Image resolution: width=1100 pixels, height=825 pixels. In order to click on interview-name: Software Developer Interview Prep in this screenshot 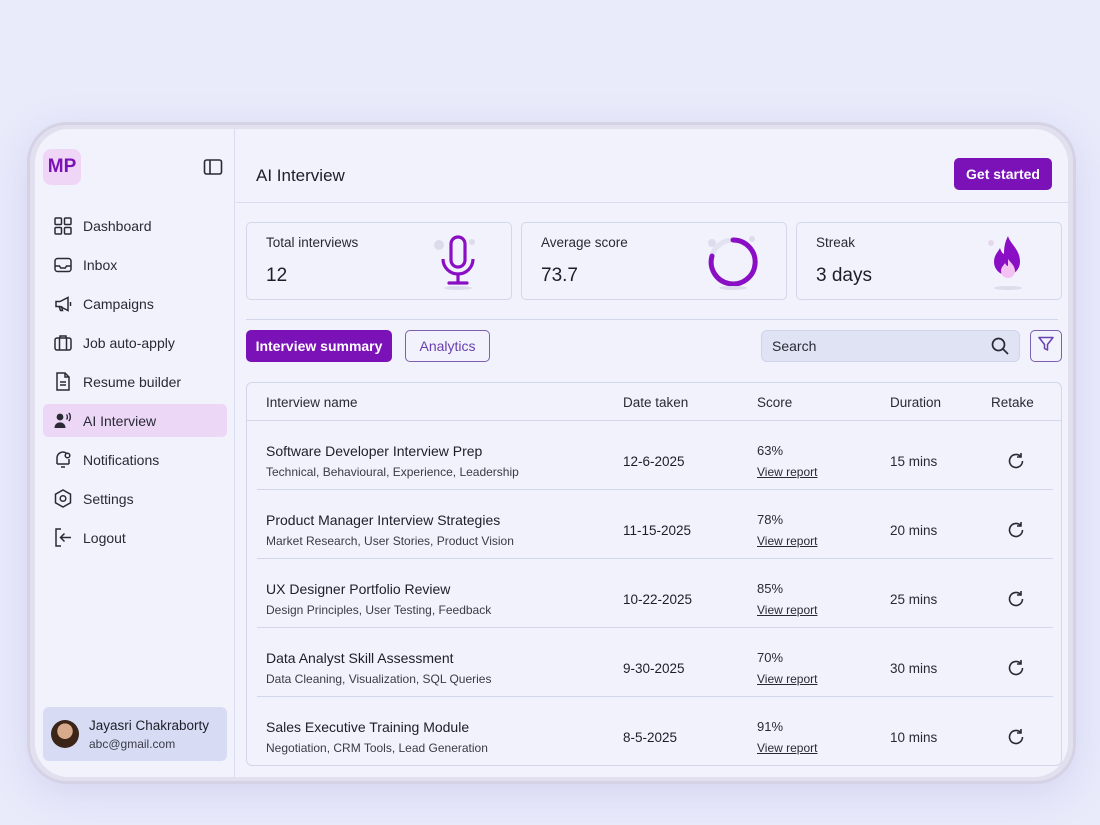, I will do `click(374, 451)`.